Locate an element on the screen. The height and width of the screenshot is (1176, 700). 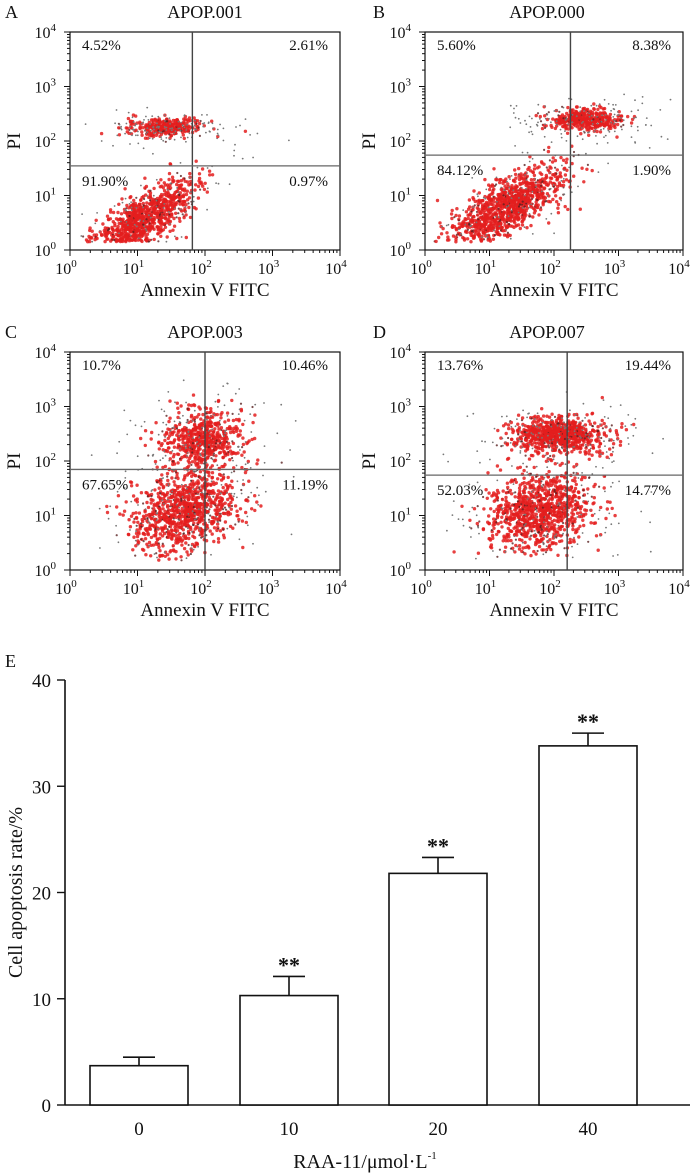
quadrant-percentage: 1.90% is located at coordinates (651, 171).